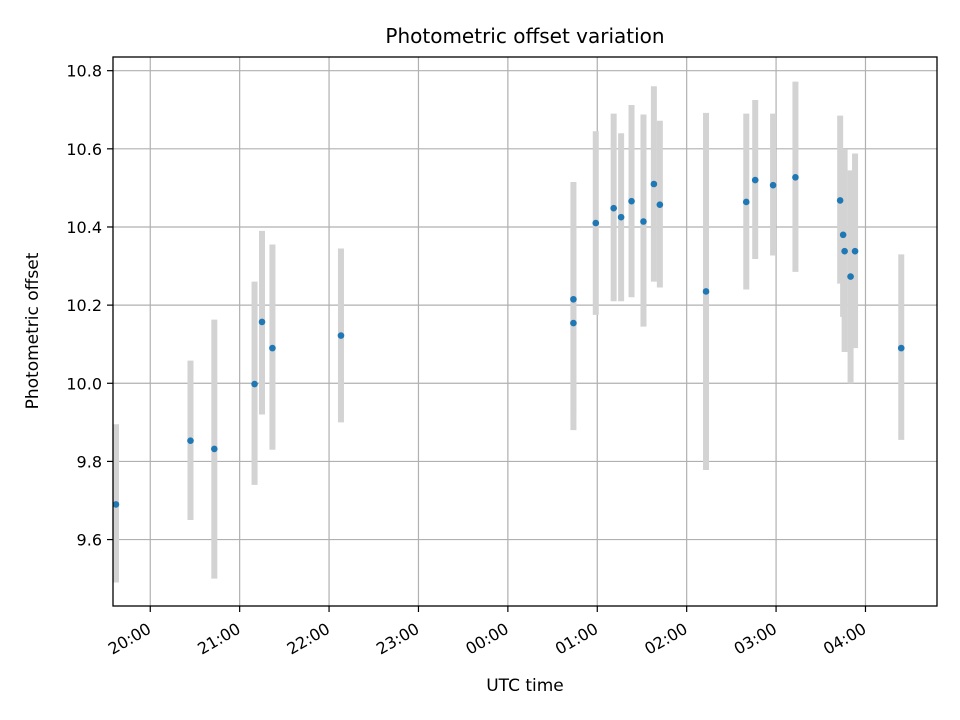 This screenshot has height=720, width=960. Describe the element at coordinates (524, 36) in the screenshot. I see `chart-title: Photometric offset variation` at that location.